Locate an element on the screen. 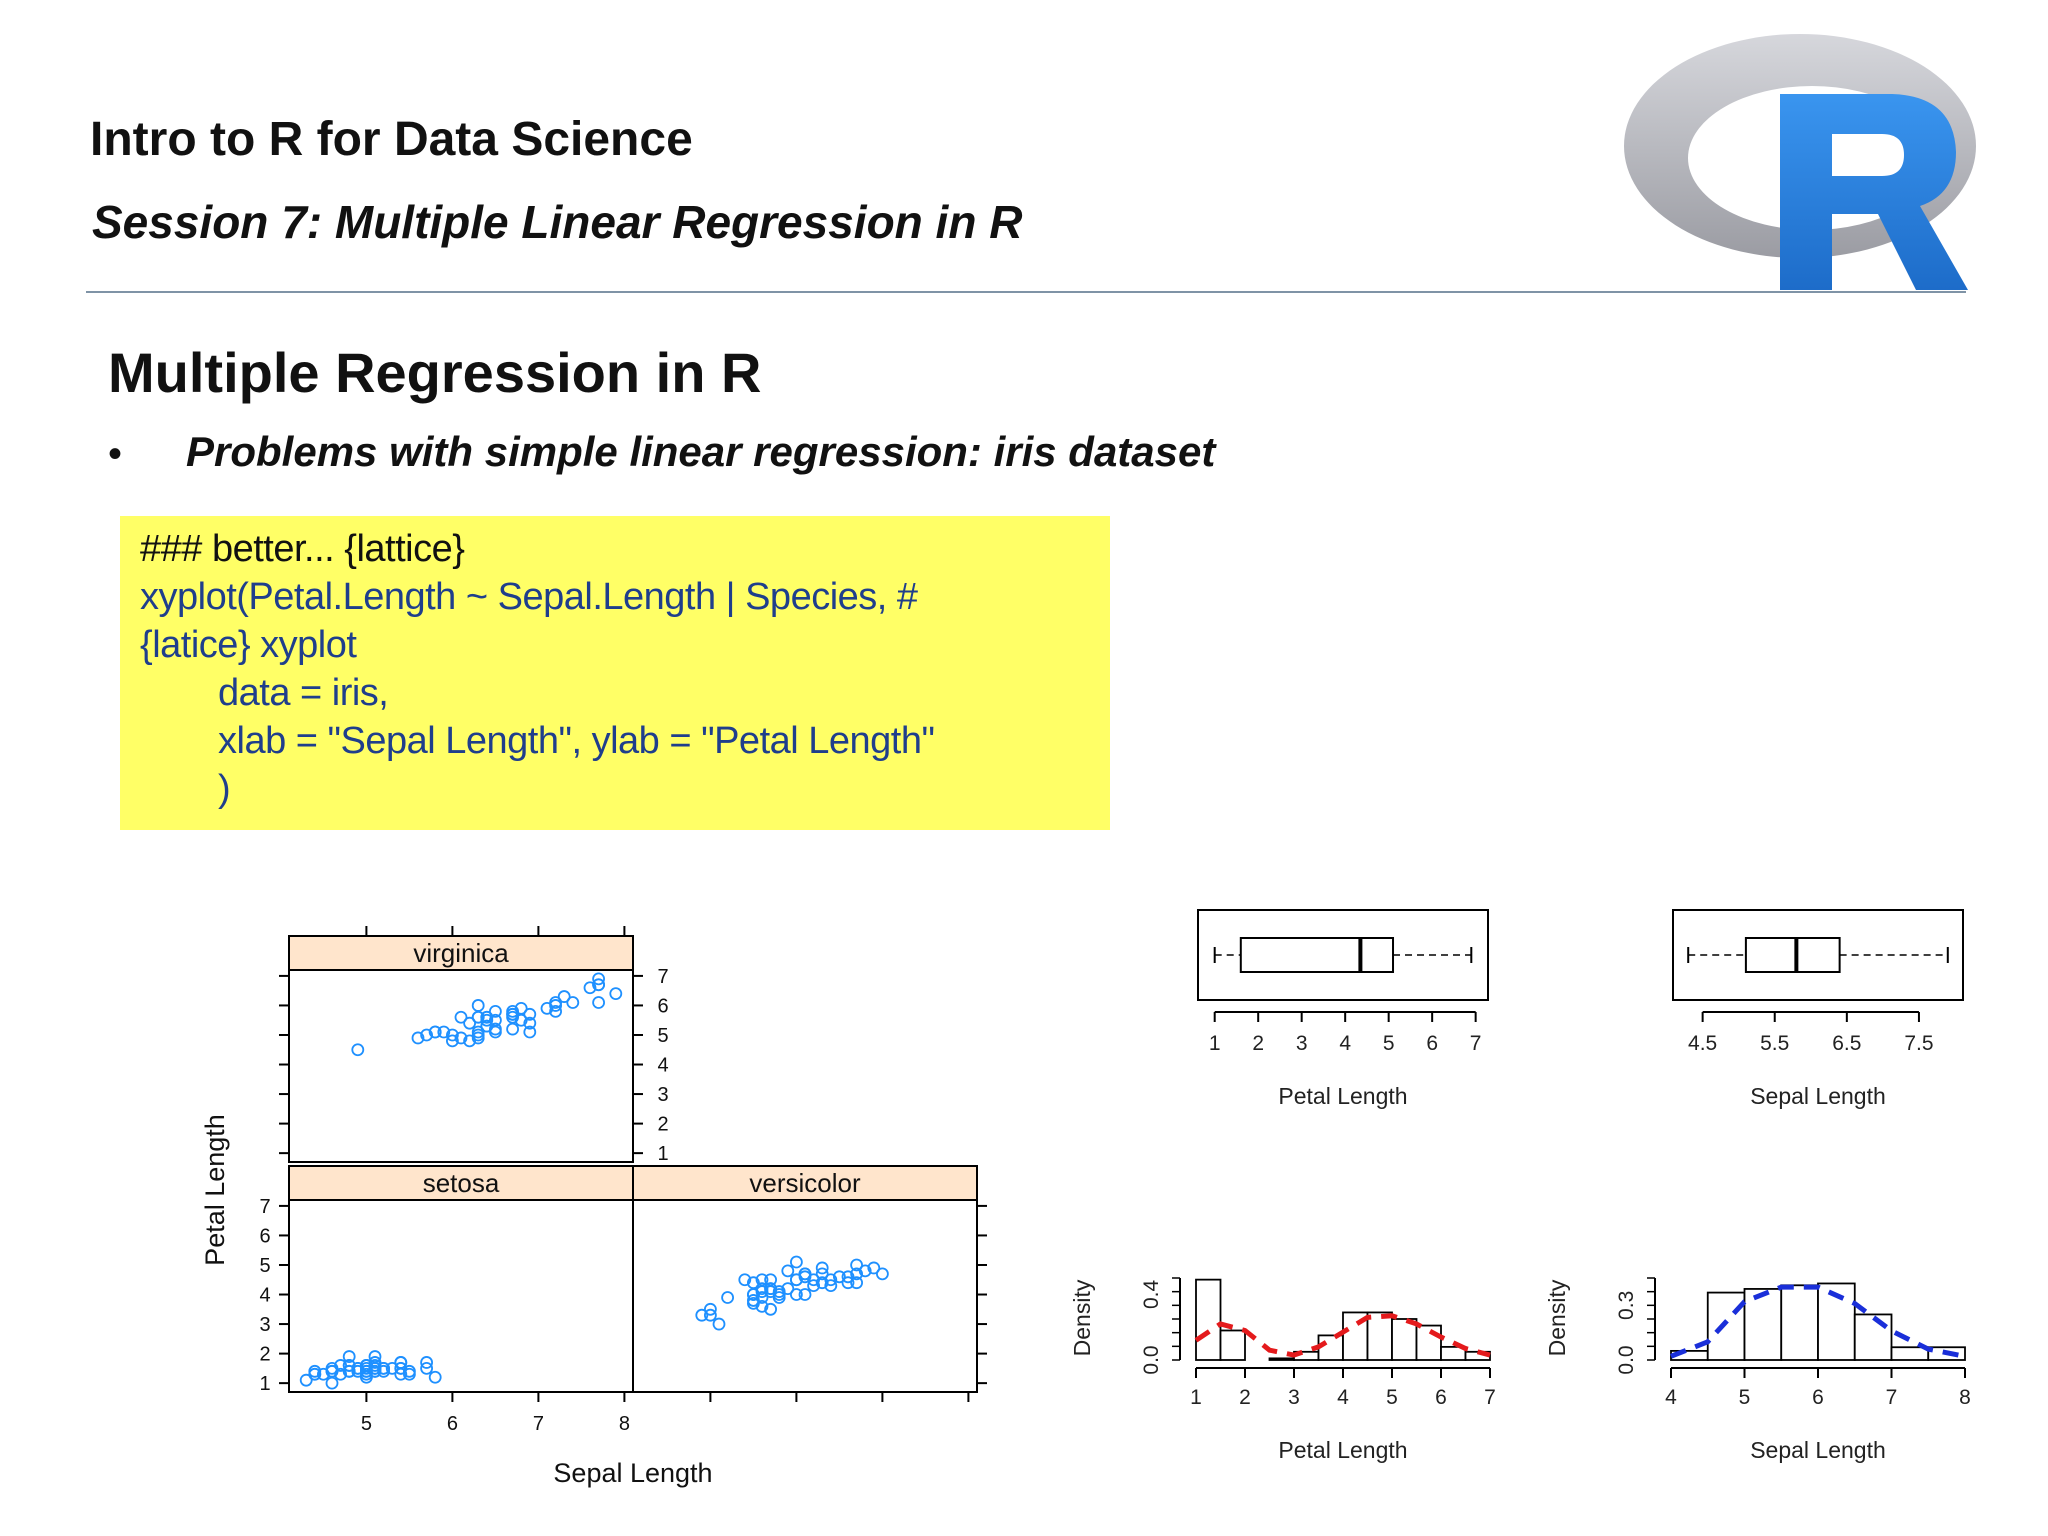 The width and height of the screenshot is (2048, 1536). panel-setosa: setosa is located at coordinates (461, 1279).